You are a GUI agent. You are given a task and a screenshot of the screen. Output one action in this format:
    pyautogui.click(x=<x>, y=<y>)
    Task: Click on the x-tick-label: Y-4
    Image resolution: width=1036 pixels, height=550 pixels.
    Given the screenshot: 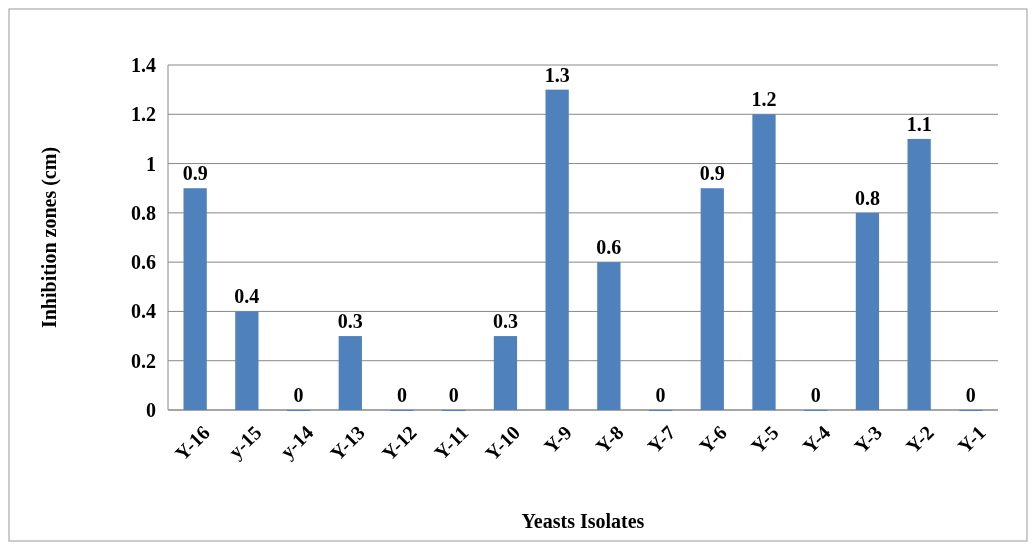 What is the action you would take?
    pyautogui.click(x=816, y=439)
    